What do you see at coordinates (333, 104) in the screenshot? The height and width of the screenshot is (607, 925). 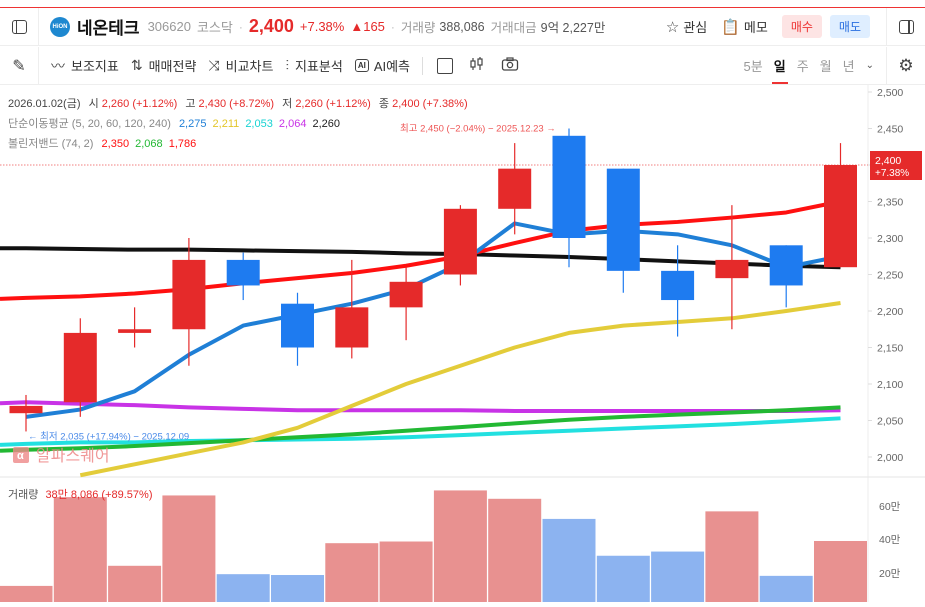 I see `low-value: 2,260 (+1.12%)` at bounding box center [333, 104].